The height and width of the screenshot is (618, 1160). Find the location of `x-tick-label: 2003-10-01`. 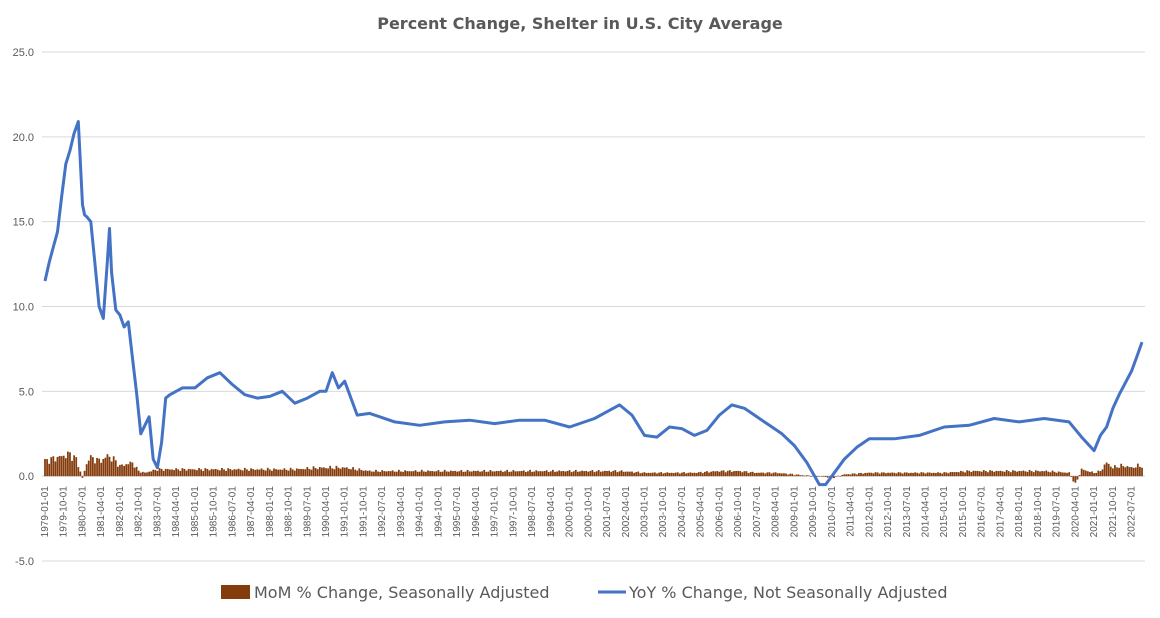

x-tick-label: 2003-10-01 is located at coordinates (663, 512).